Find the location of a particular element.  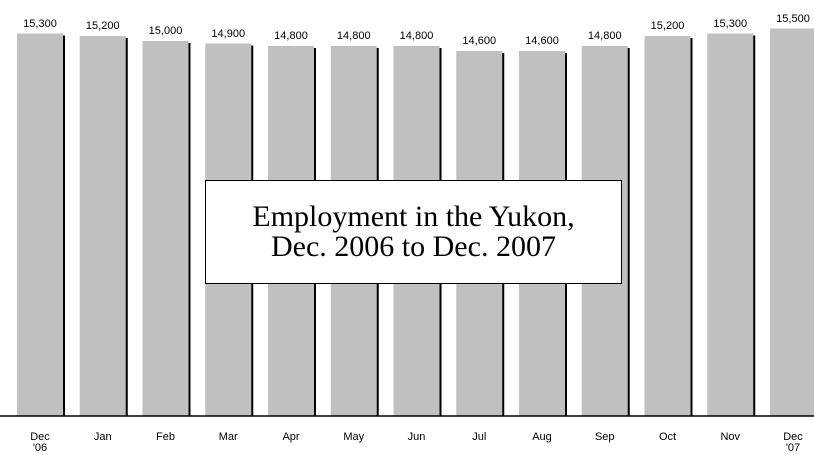

x-tick-label: Jan is located at coordinates (102, 437).